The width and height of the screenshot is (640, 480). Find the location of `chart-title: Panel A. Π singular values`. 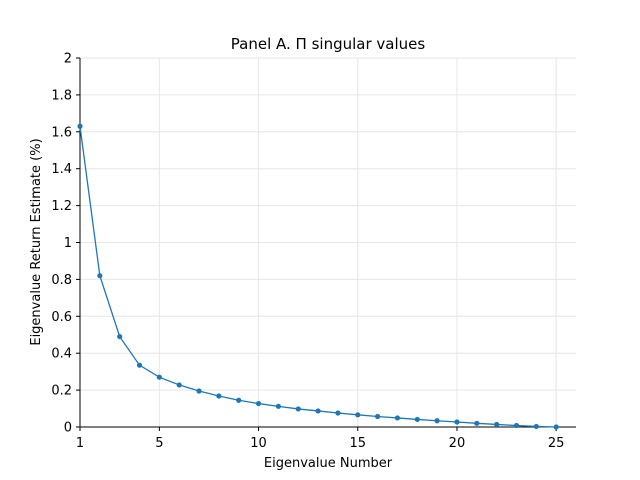

chart-title: Panel A. Π singular values is located at coordinates (328, 44).